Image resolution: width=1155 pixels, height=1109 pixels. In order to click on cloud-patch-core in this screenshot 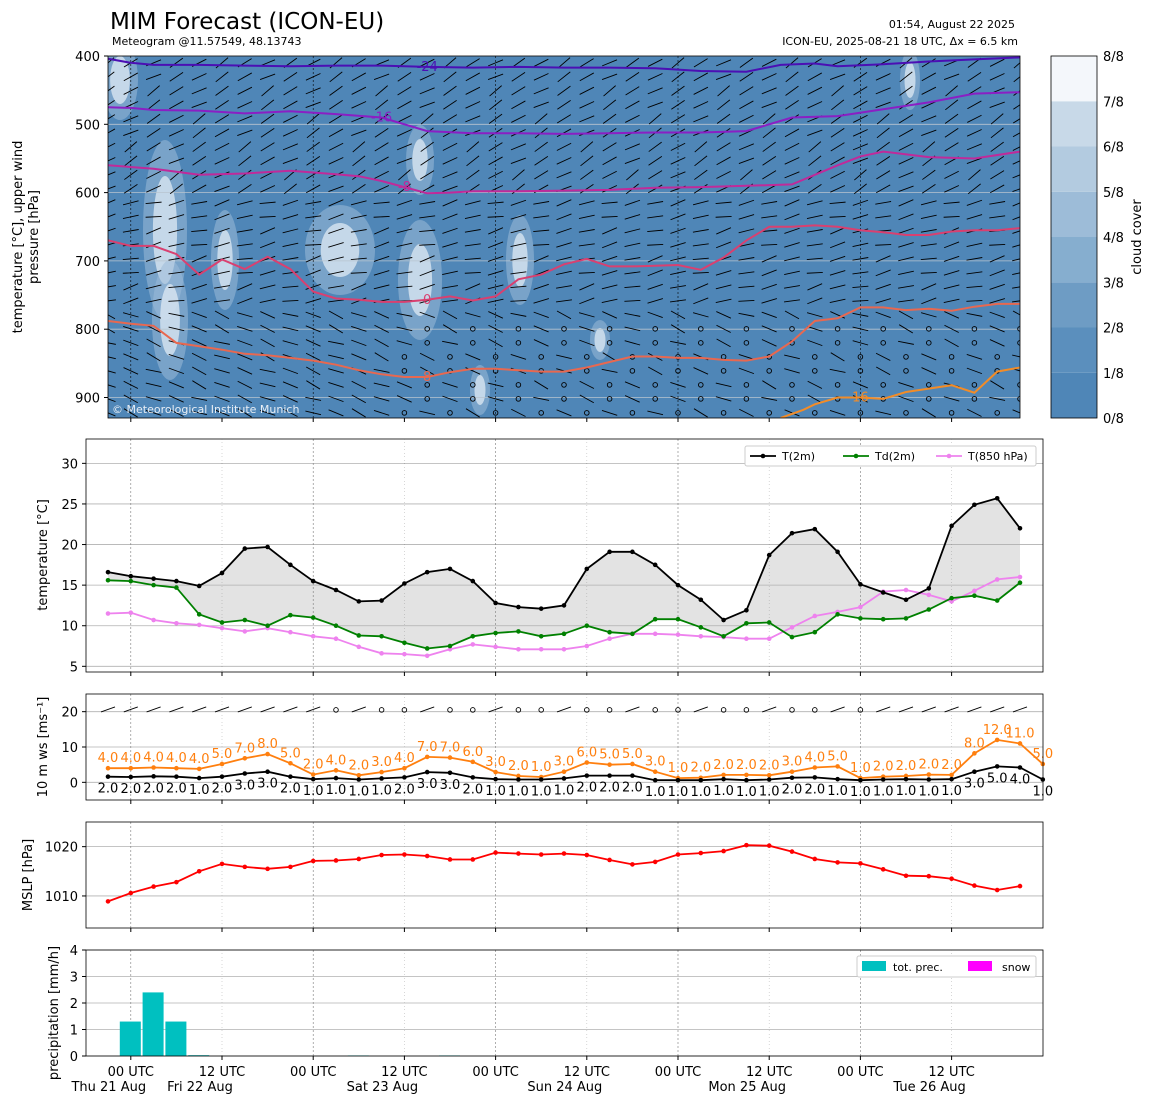, I will do `click(420, 160)`.